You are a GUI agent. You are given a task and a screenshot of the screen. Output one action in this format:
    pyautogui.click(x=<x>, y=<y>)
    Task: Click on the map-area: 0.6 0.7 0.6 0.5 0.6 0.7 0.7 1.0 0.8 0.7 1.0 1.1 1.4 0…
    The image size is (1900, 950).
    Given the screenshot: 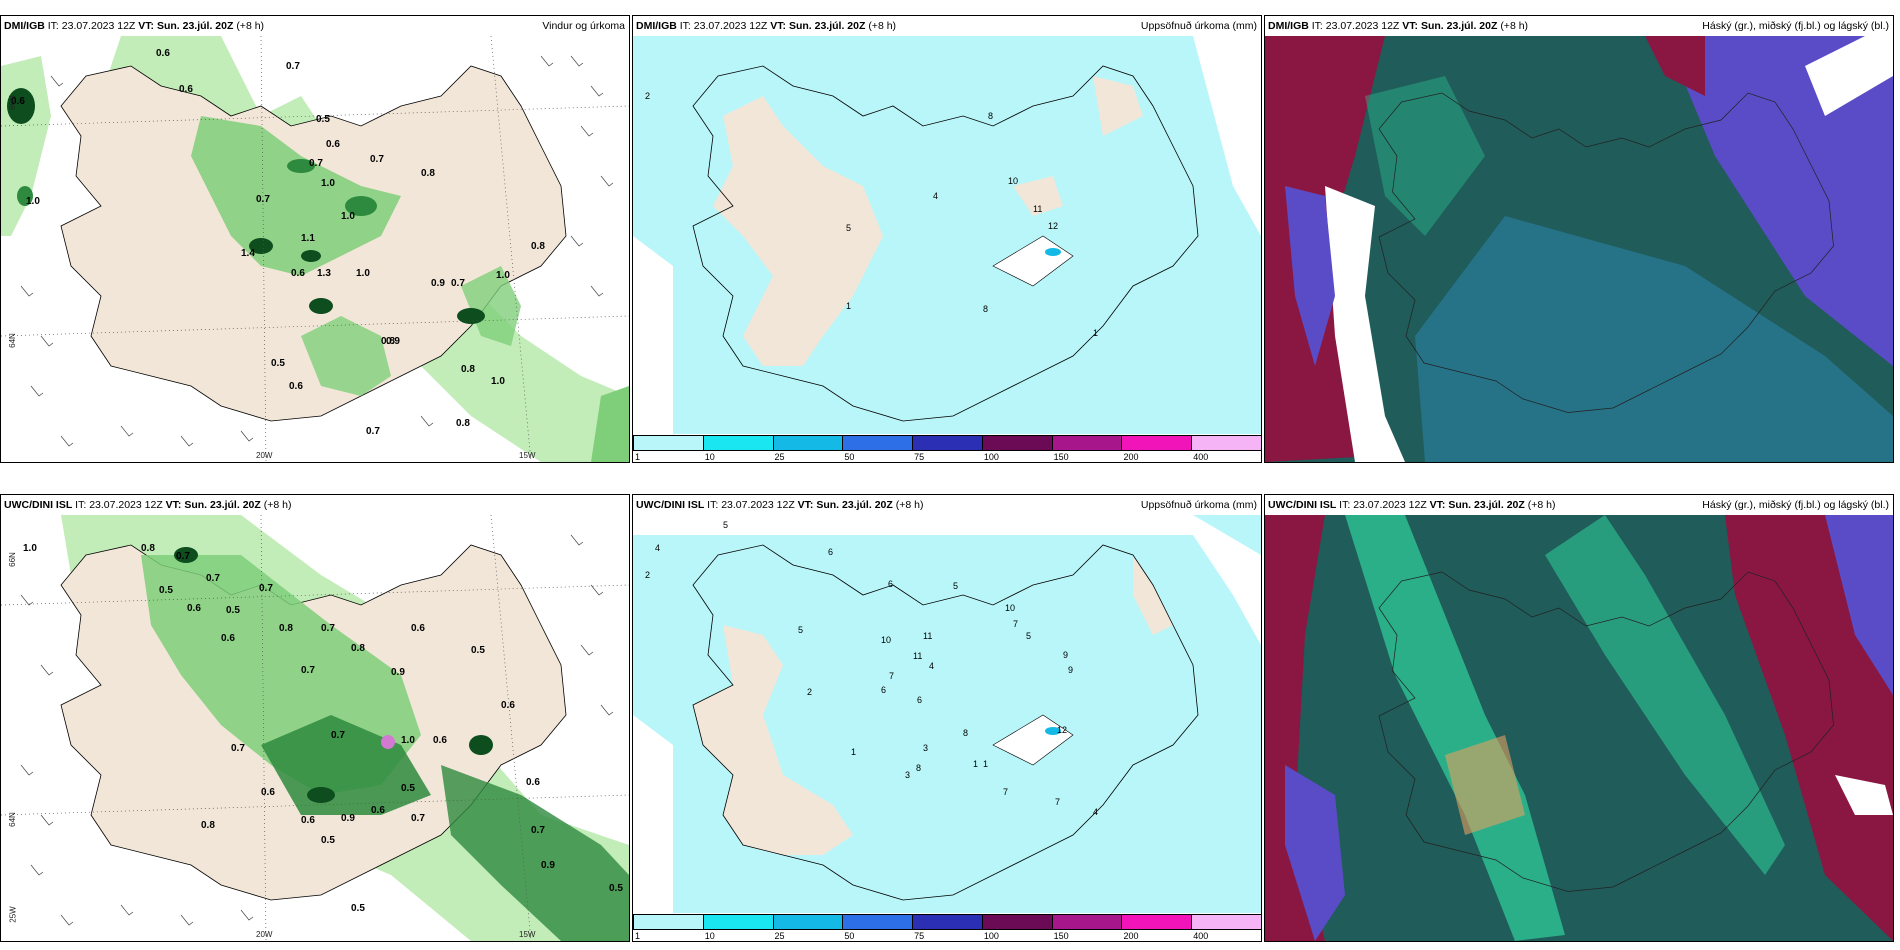 What is the action you would take?
    pyautogui.click(x=315, y=249)
    